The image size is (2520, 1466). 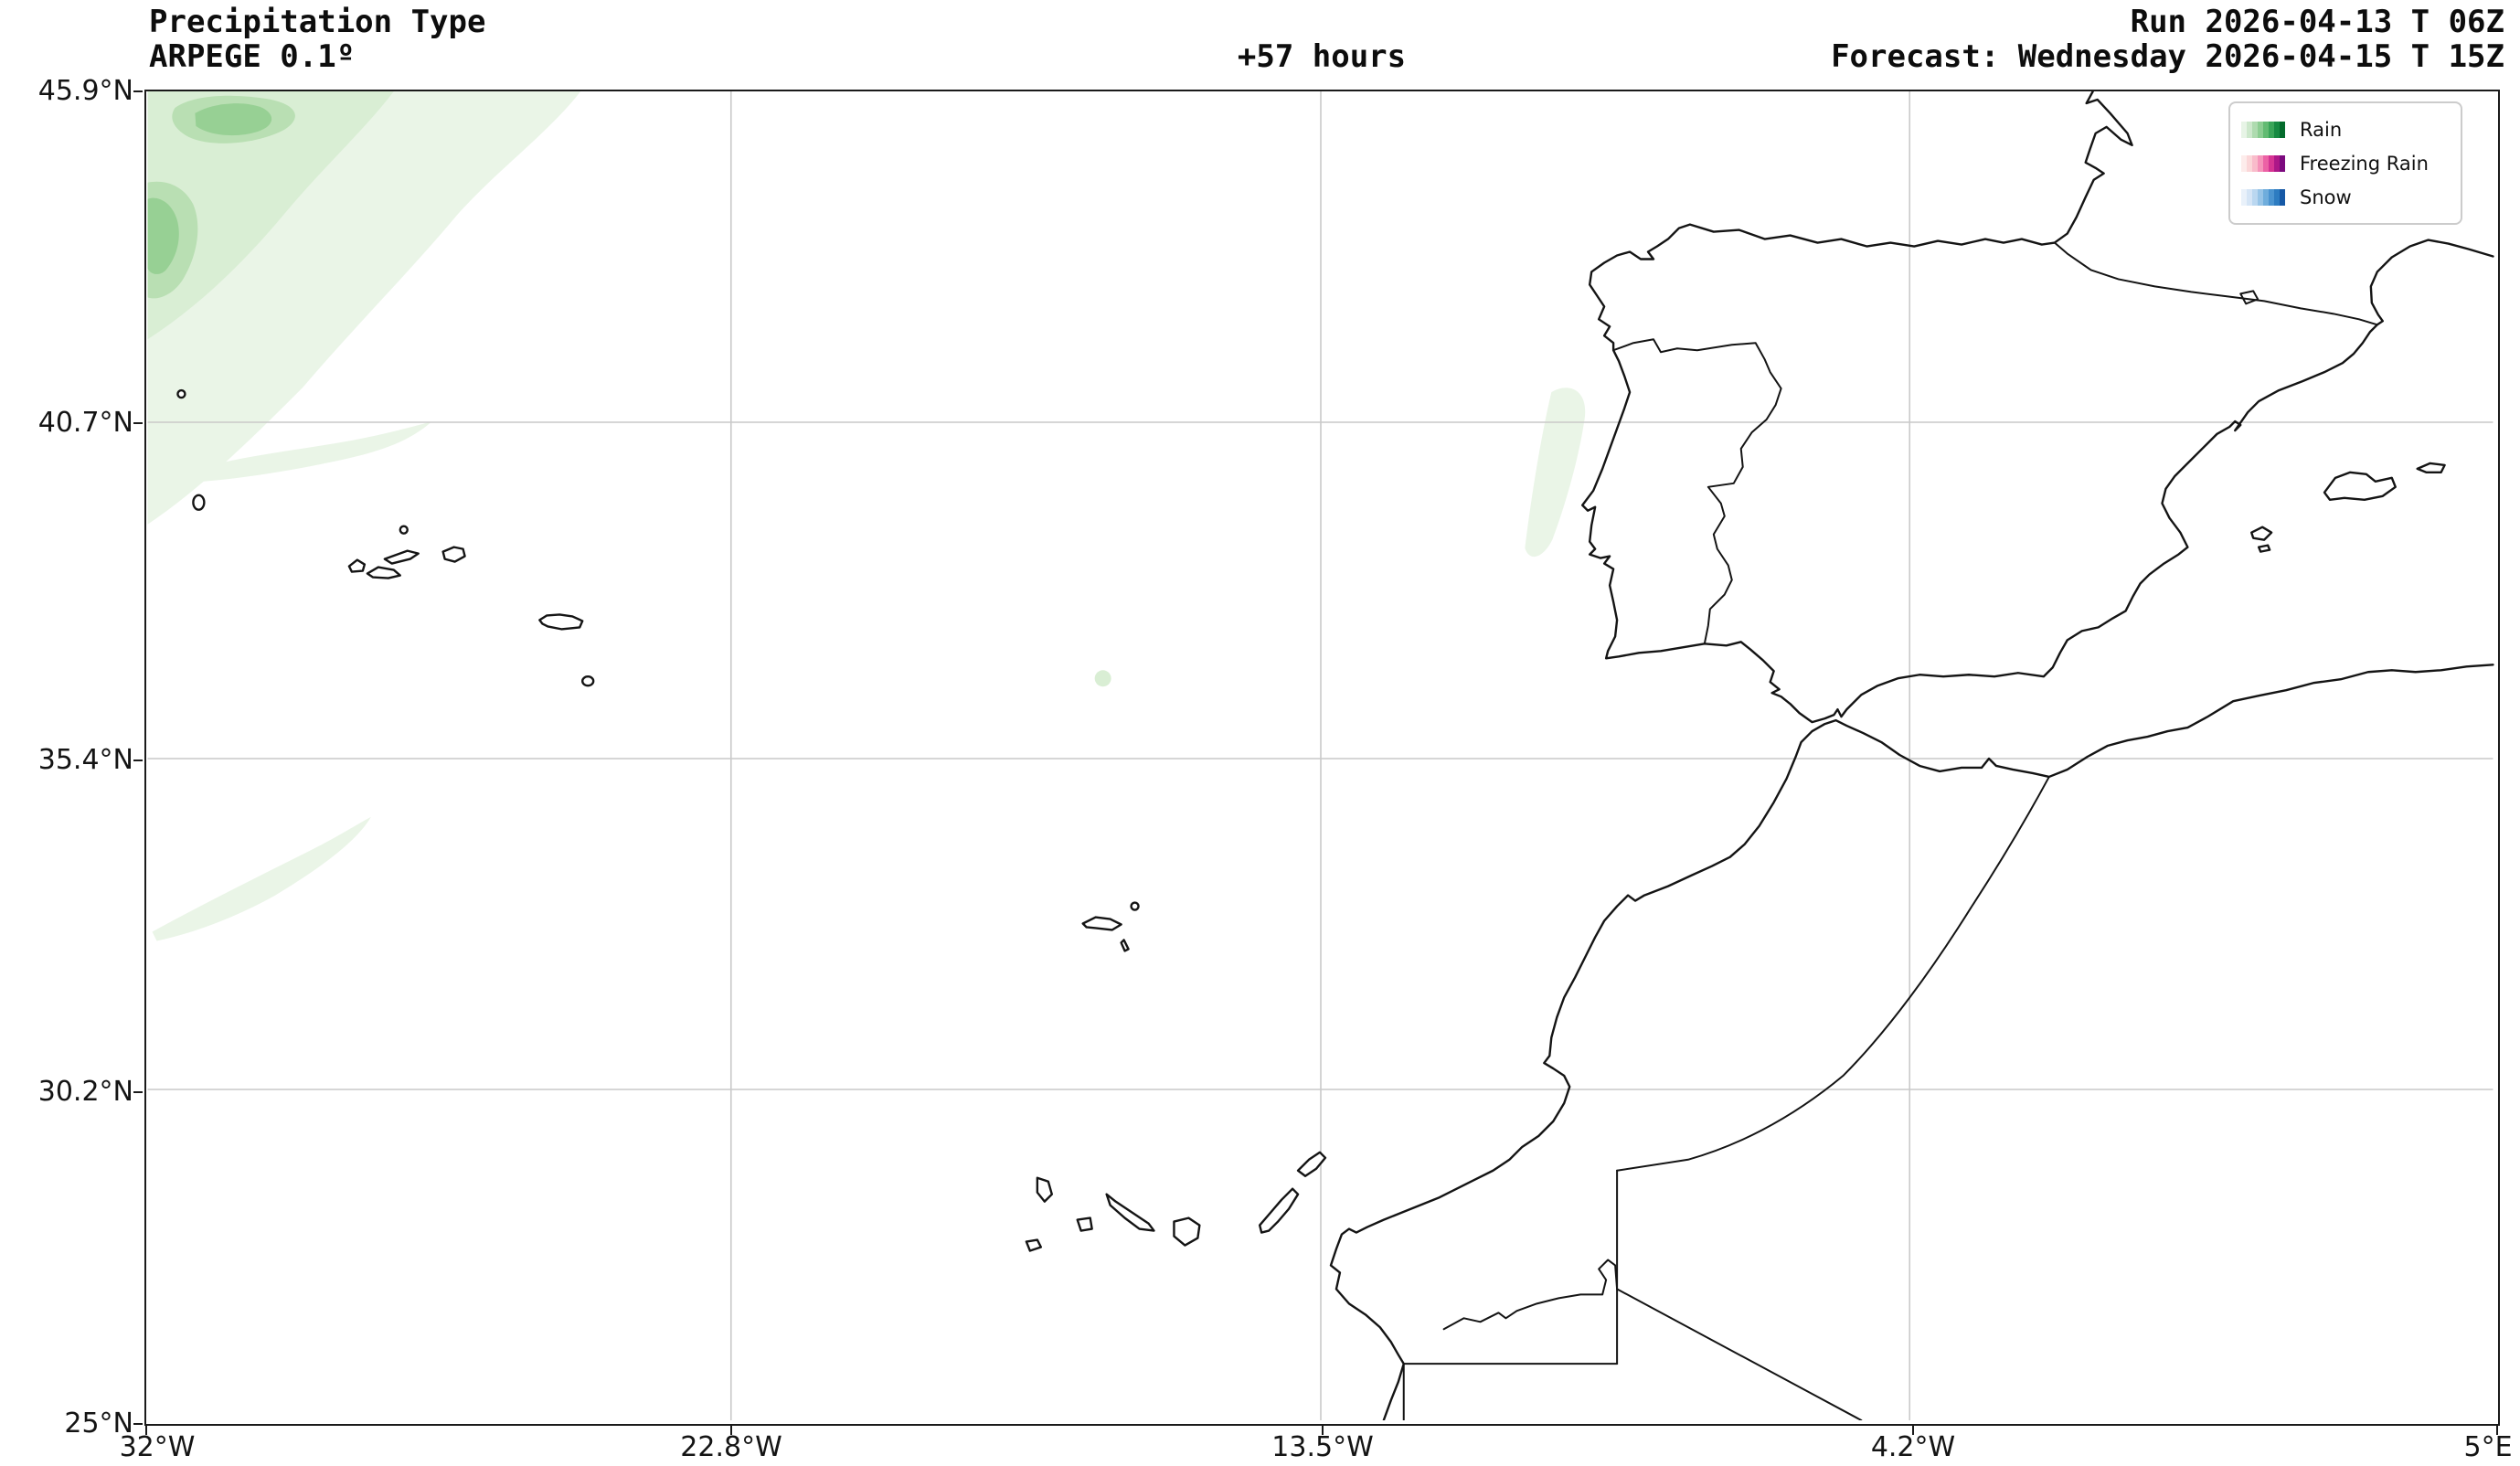 I want to click on legend-row-snow: Snow, so click(x=2345, y=197).